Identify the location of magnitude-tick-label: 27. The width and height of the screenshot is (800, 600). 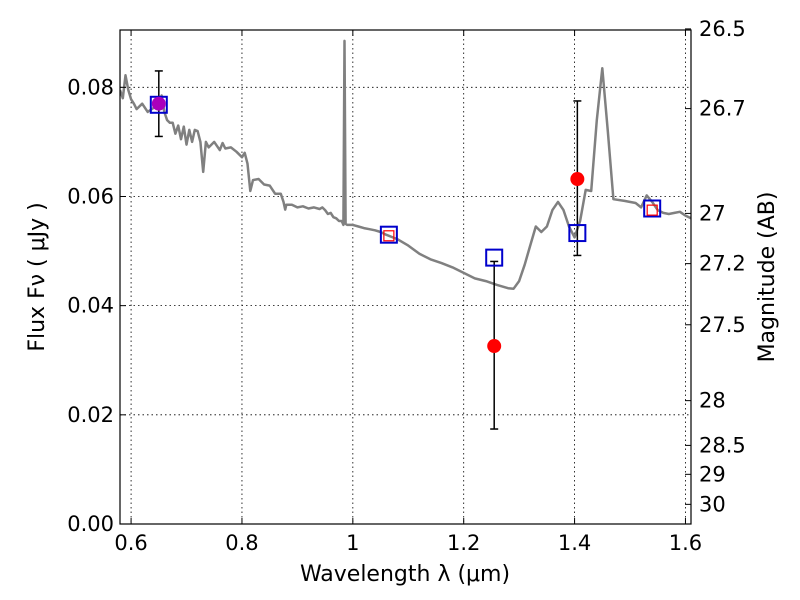
(712, 213).